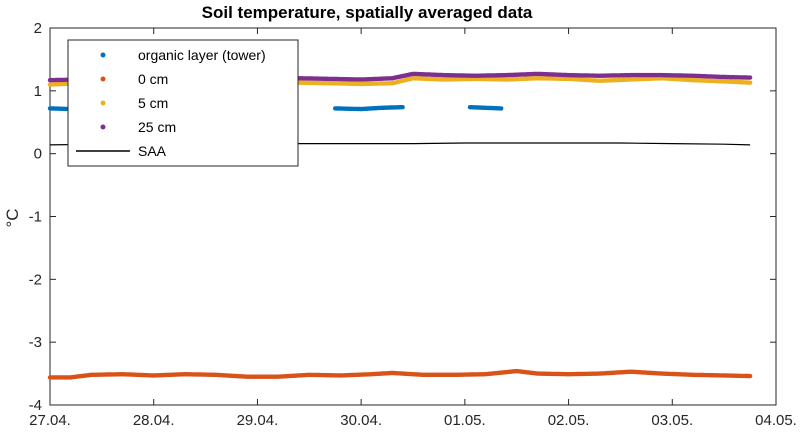 This screenshot has height=433, width=800. I want to click on x-tick-label: 01.05., so click(465, 420).